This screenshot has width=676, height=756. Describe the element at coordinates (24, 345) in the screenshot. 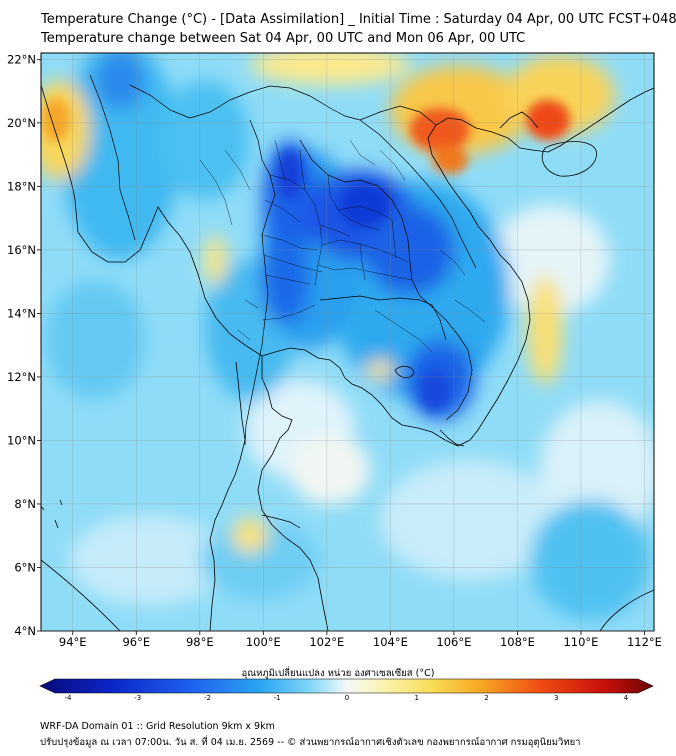

I see `latitude-axis: 22°N 20°N 18°N 16°N 14°N 12°N 10°N 8°N 6°N 4°N` at that location.